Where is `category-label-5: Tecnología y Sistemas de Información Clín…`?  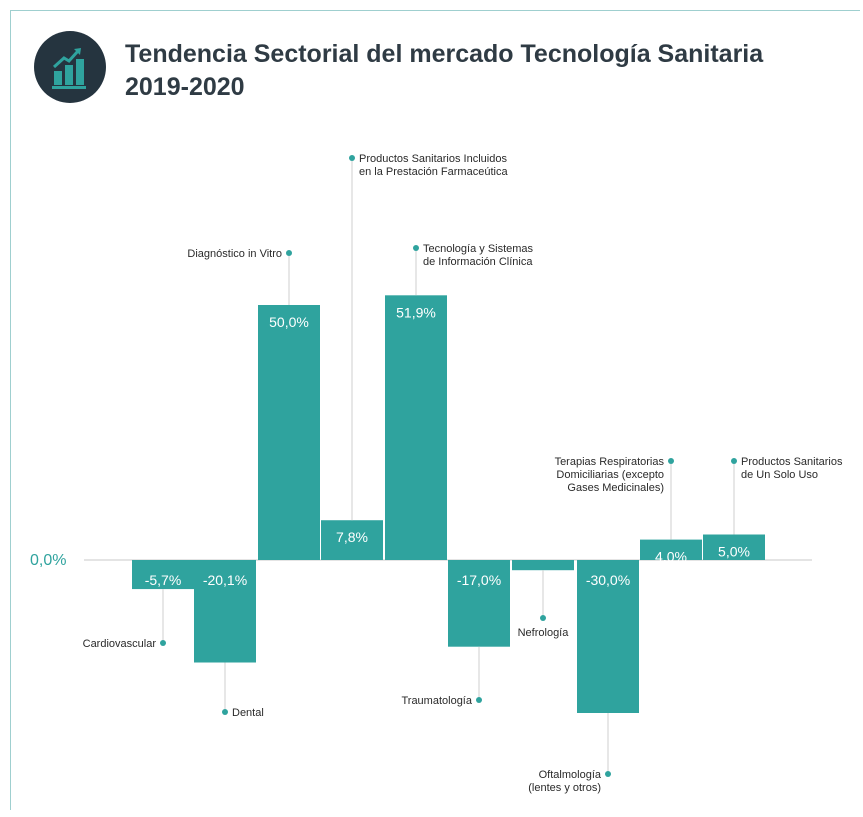 category-label-5: Tecnología y Sistemas de Información Clín… is located at coordinates (478, 255).